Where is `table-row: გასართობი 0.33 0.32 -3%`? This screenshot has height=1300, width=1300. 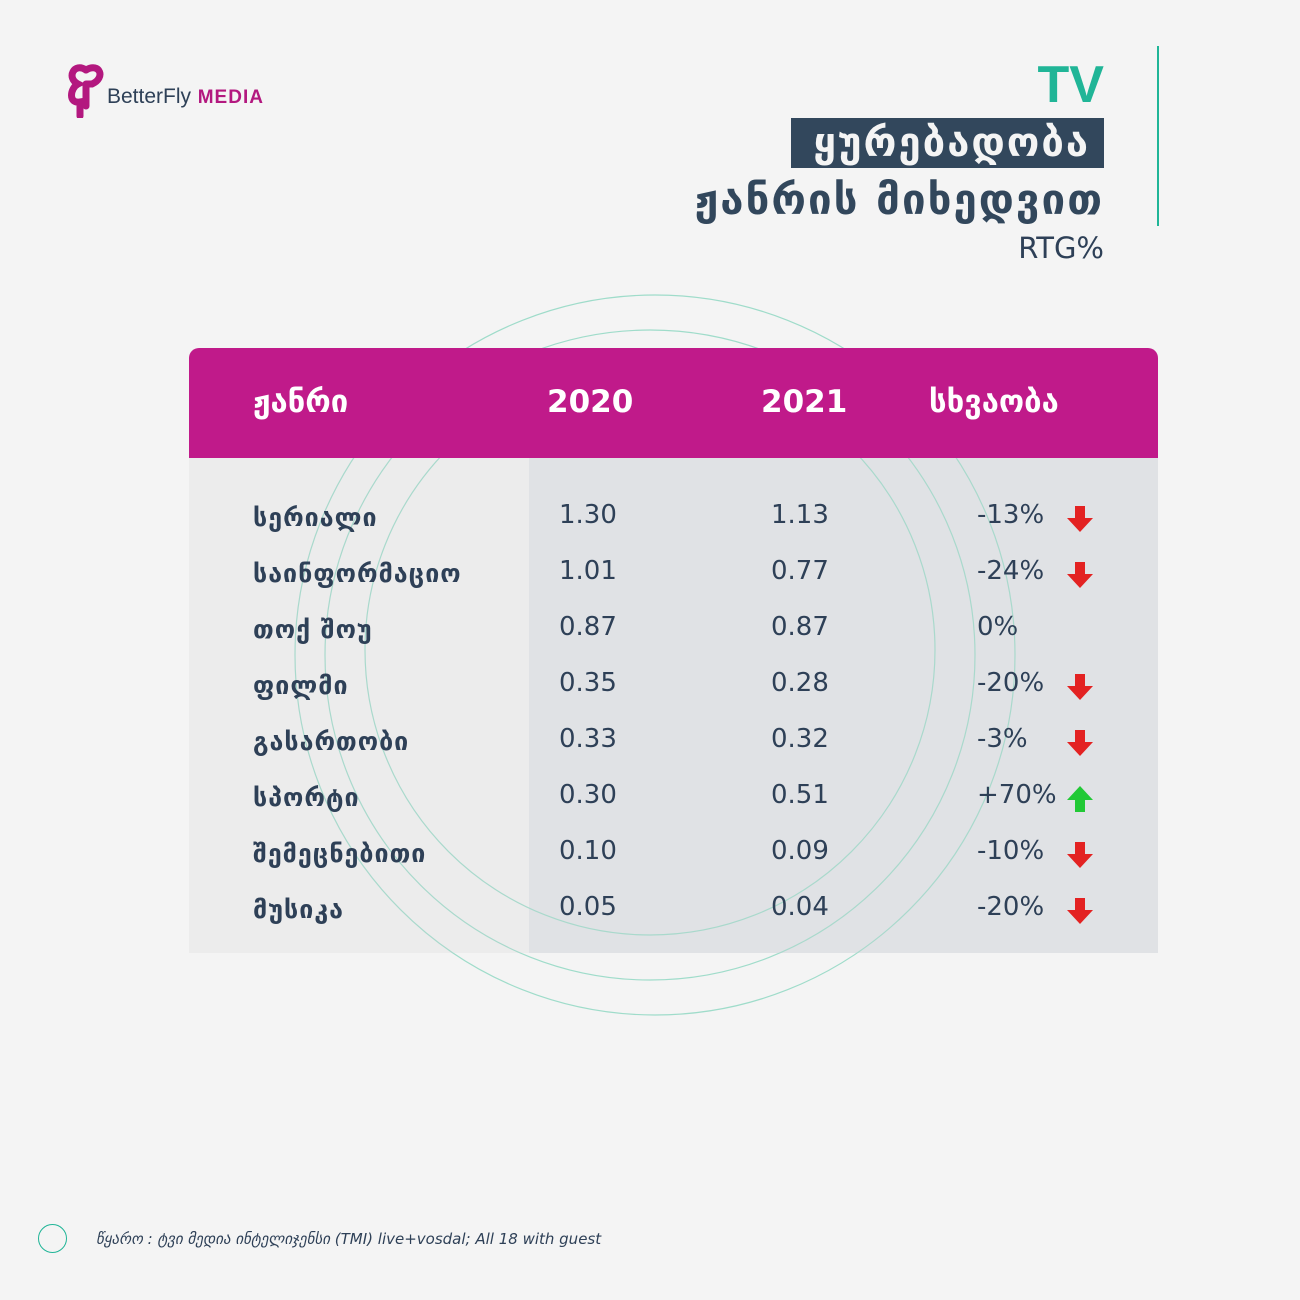
table-row: გასართობი 0.33 0.32 -3% is located at coordinates (673, 740).